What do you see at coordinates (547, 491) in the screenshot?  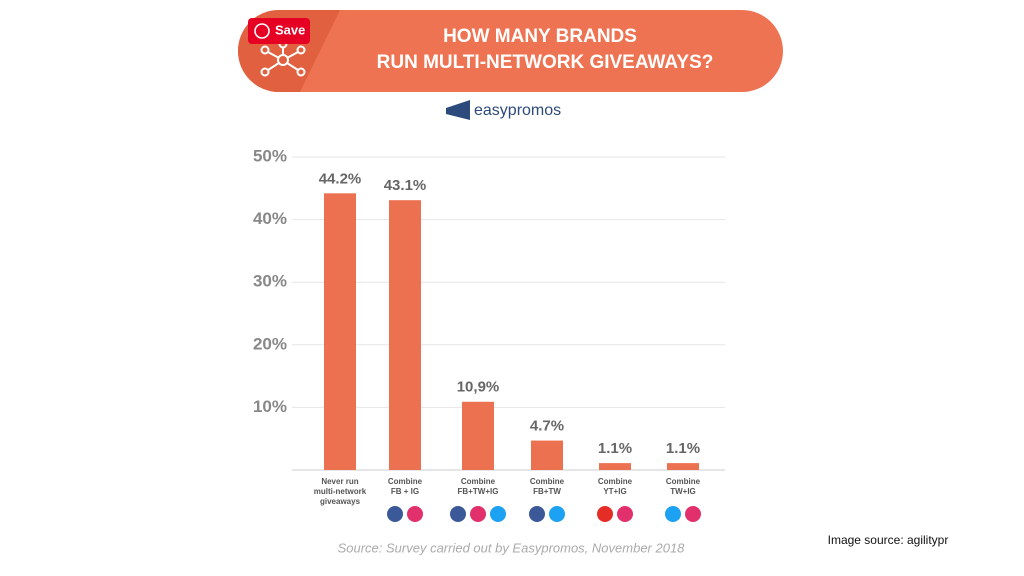 I see `x-tick-label: FB+TW` at bounding box center [547, 491].